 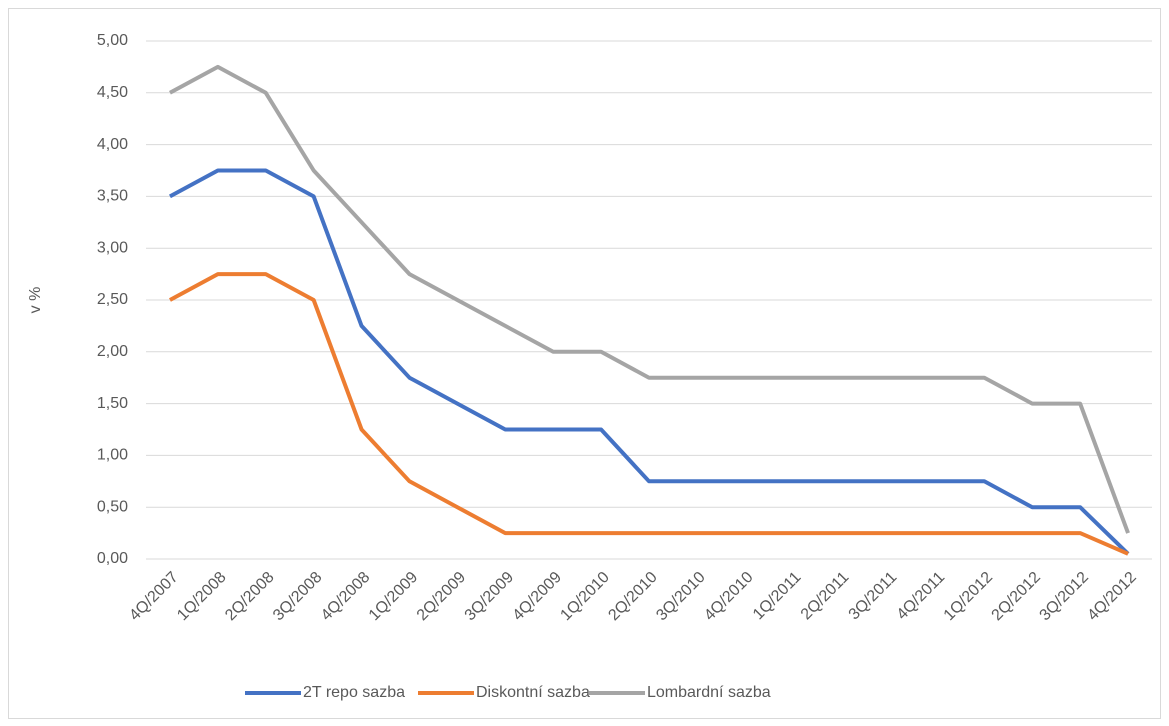 What do you see at coordinates (533, 692) in the screenshot?
I see `legend-label: Diskontní sazba` at bounding box center [533, 692].